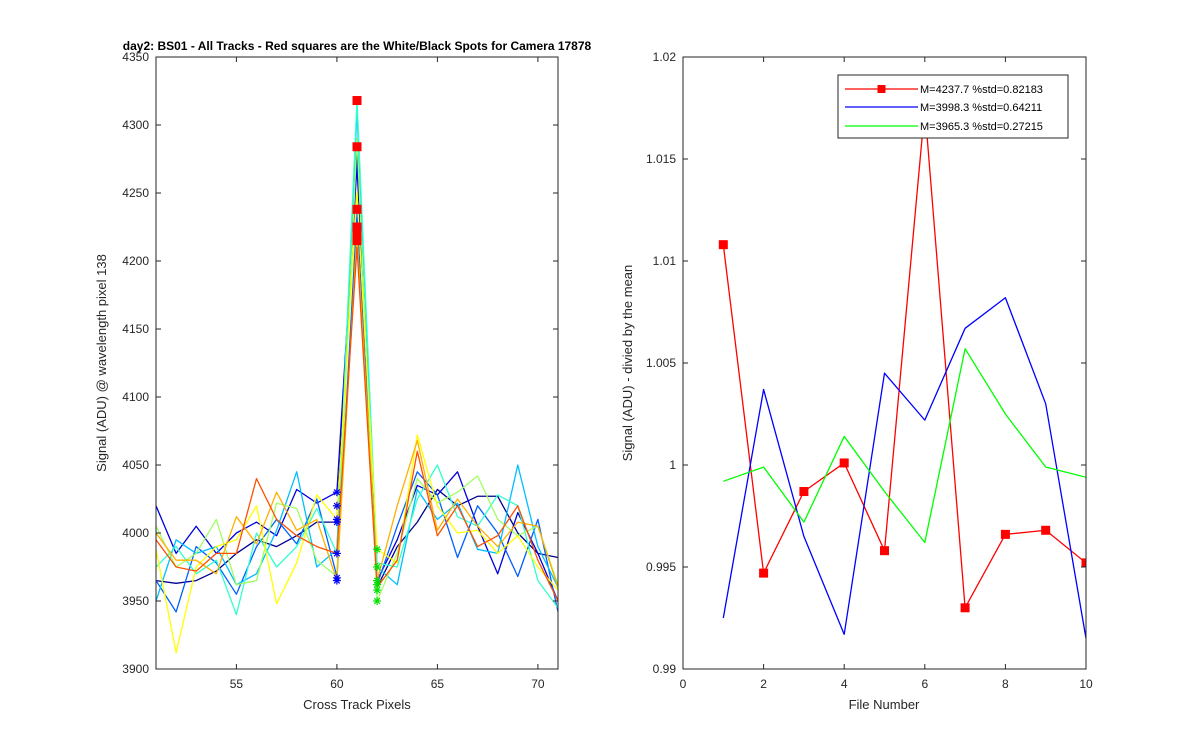  I want to click on left-x-axis-label: Cross Track Pixels, so click(357, 704).